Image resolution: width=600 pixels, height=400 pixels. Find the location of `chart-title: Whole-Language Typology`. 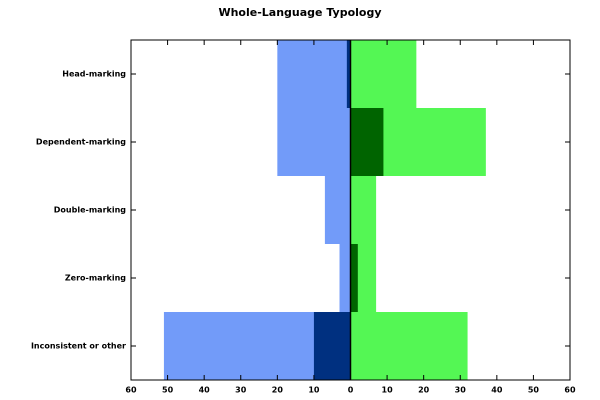

chart-title: Whole-Language Typology is located at coordinates (299, 12).